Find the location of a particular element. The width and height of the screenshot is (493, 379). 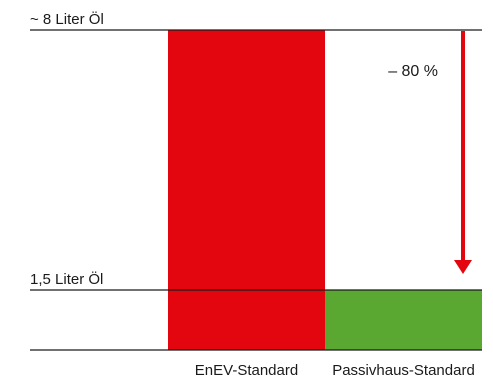

category-labels-group: EnEV-Standard Passivhaus-Standard is located at coordinates (335, 370).